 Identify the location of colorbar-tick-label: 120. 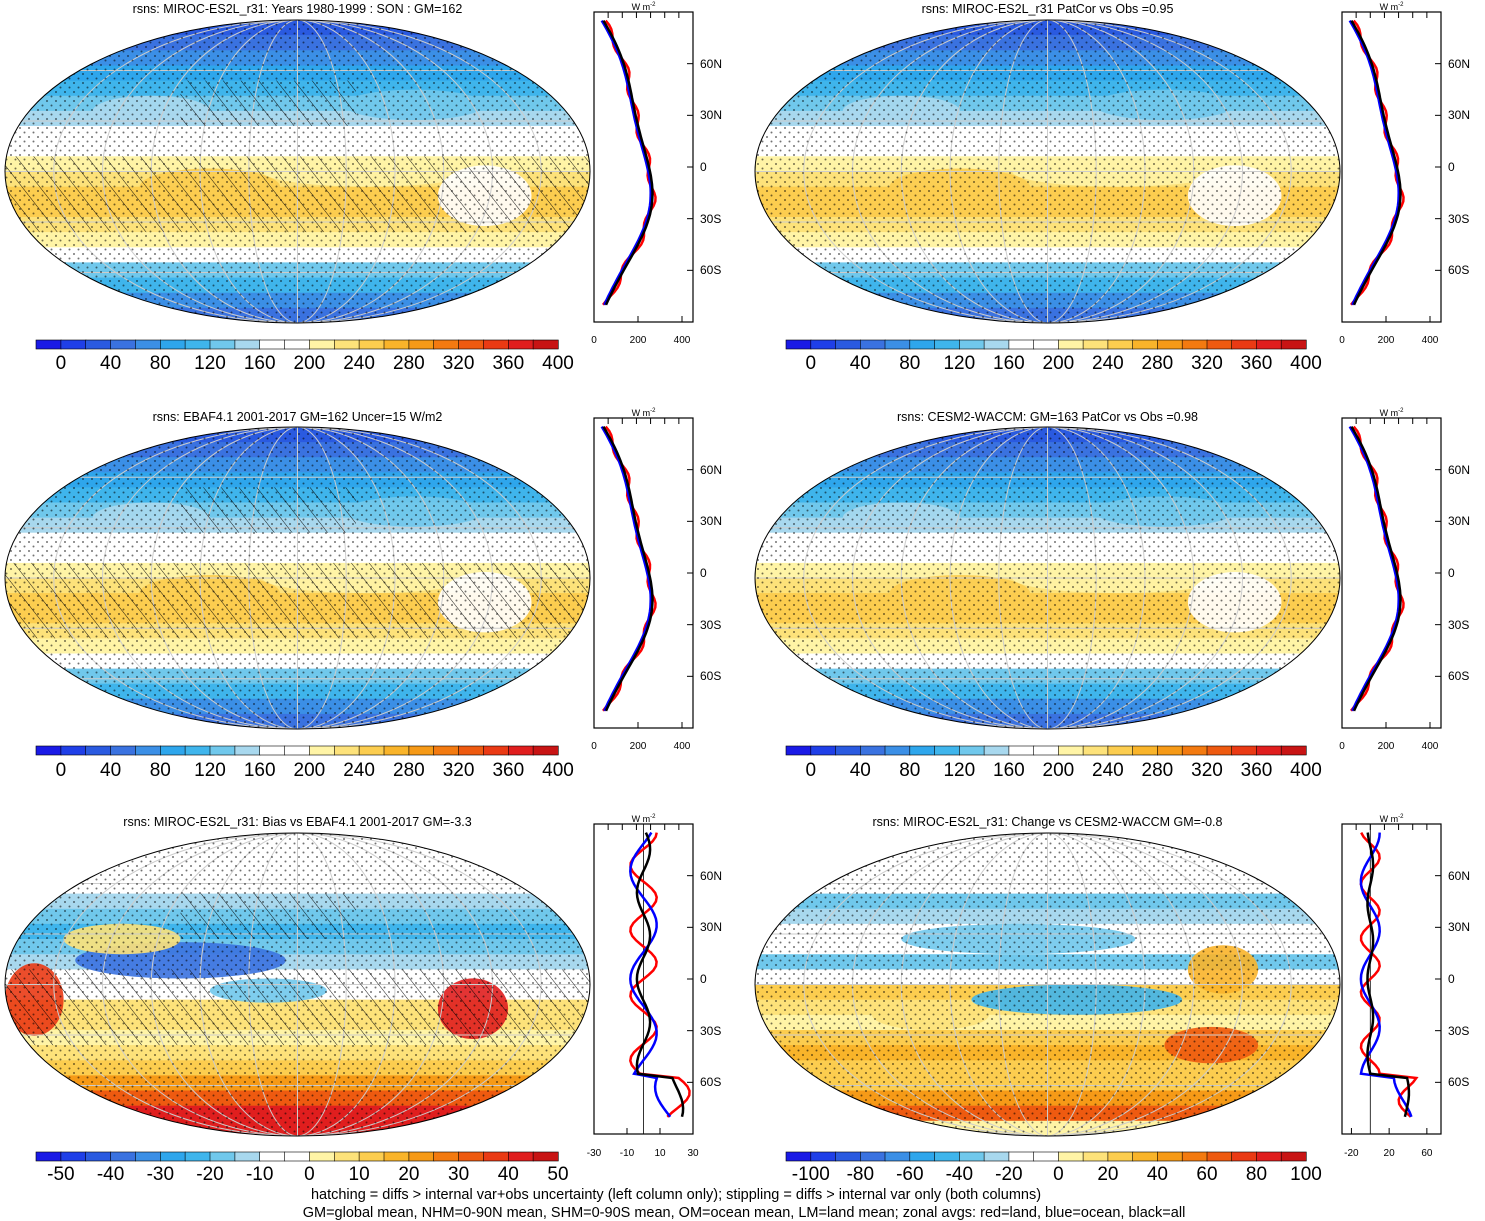
(959, 363).